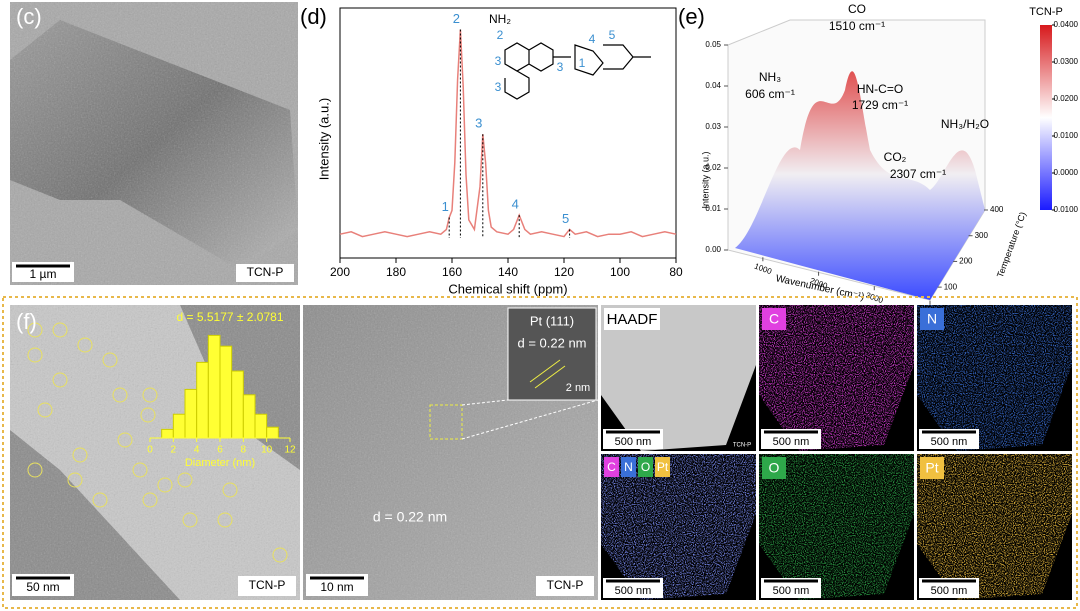 The image size is (1080, 611). Describe the element at coordinates (445, 206) in the screenshot. I see `peak-label: 1` at that location.